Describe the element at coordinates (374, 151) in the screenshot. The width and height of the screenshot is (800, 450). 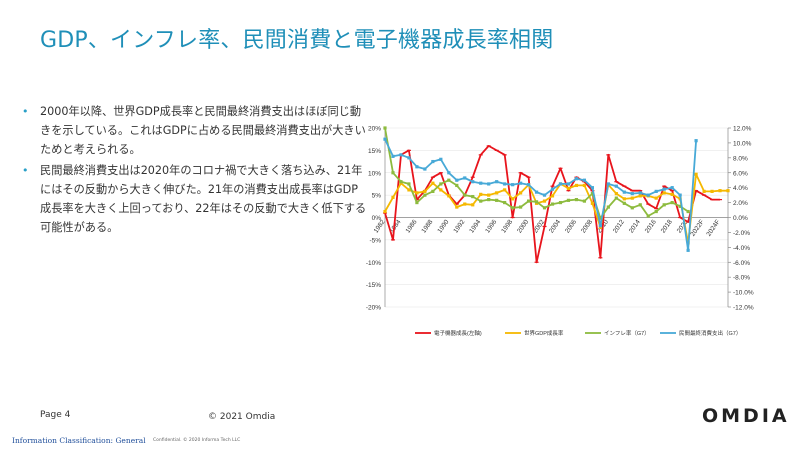
I see `y-left-tick-label: 15%` at that location.